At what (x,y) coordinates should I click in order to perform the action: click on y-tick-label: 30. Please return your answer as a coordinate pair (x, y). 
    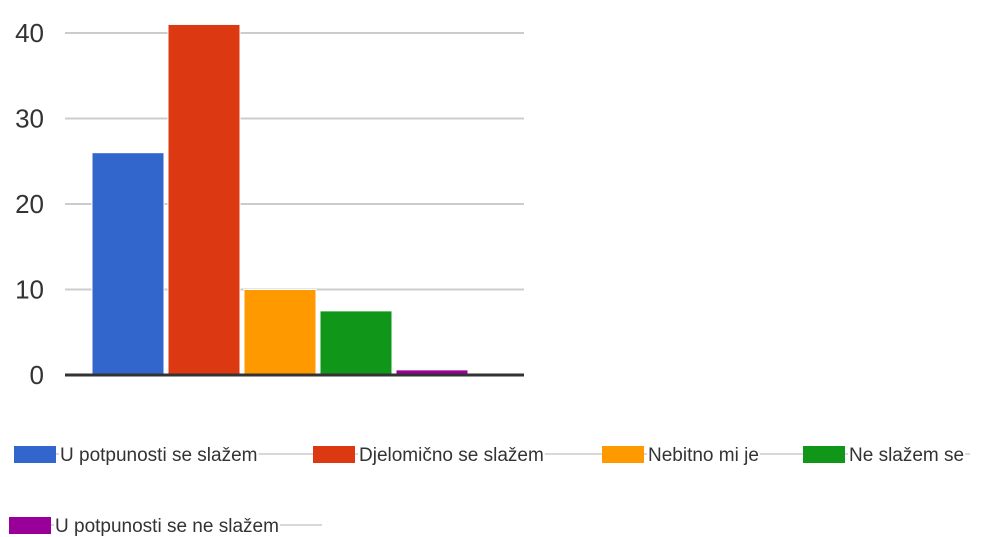
    Looking at the image, I should click on (29, 119).